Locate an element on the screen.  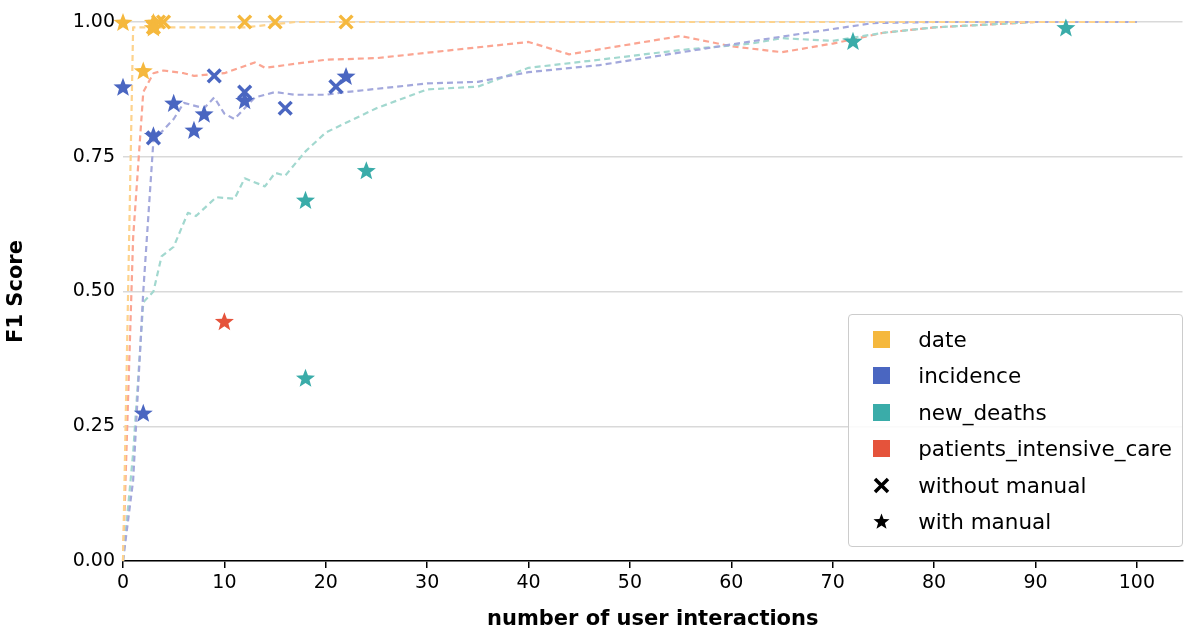
y-tick-label: 0.25 is located at coordinates (93, 424).